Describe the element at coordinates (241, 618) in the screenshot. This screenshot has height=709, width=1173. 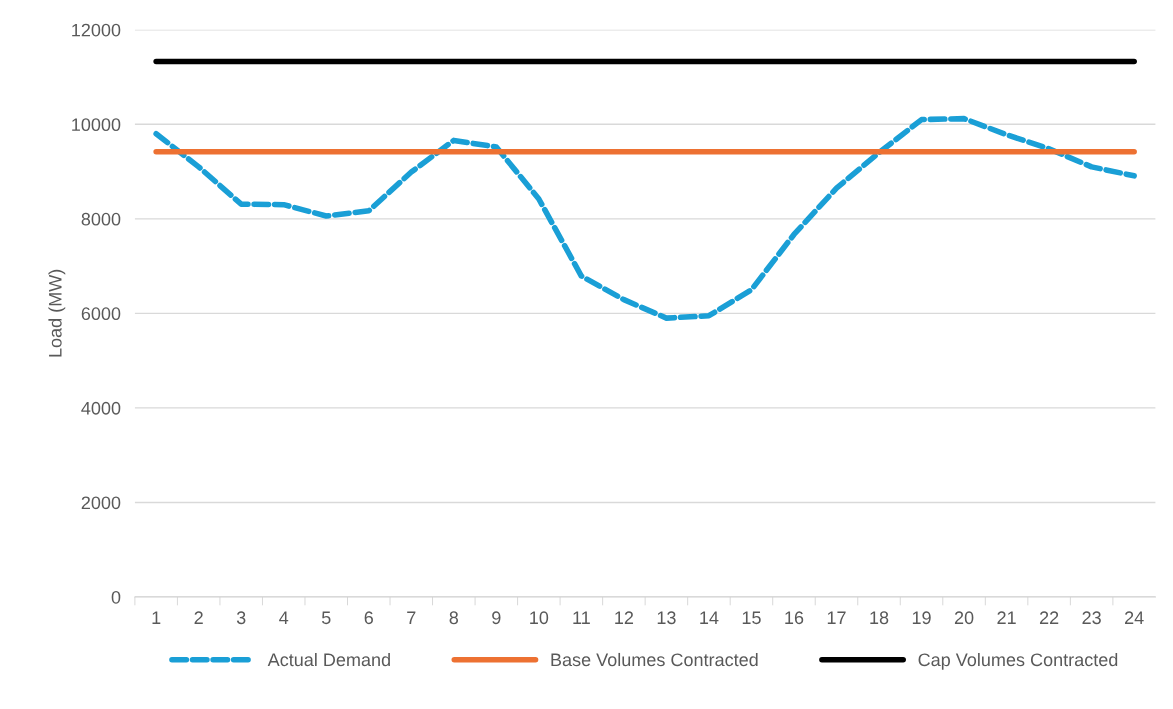
I see `x-tick-label: 3` at that location.